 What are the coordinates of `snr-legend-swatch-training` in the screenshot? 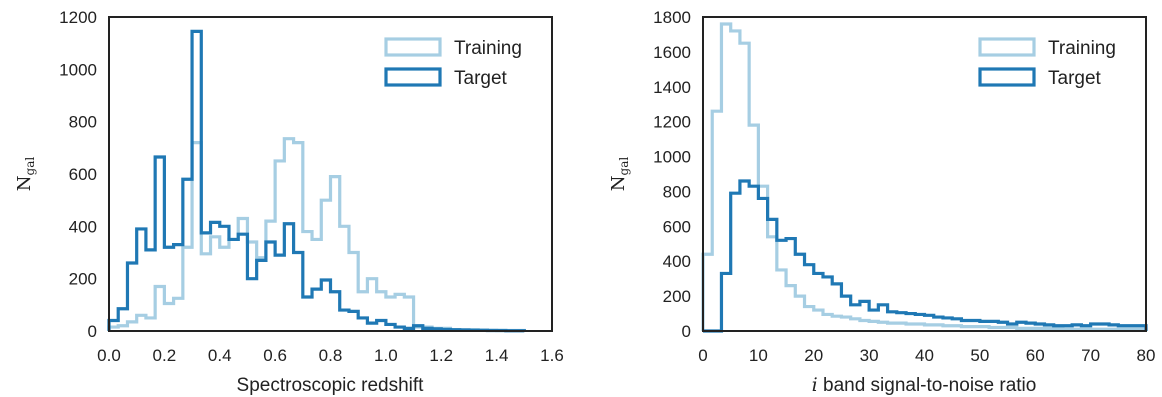 It's located at (1007, 47).